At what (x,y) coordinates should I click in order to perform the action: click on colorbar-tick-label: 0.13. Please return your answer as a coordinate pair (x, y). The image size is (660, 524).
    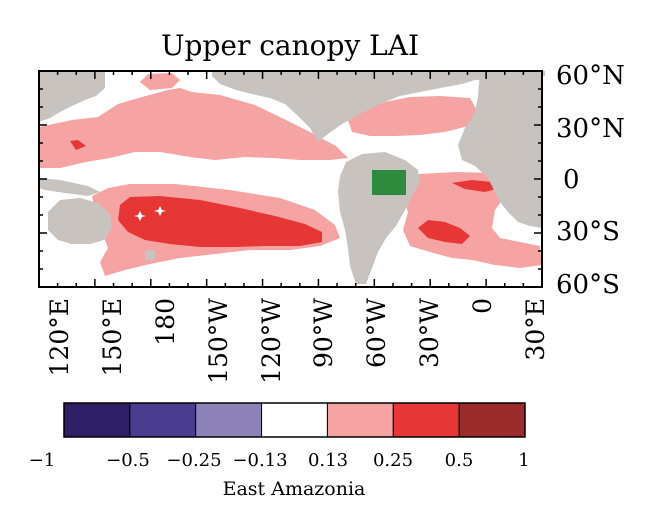
    Looking at the image, I should click on (328, 460).